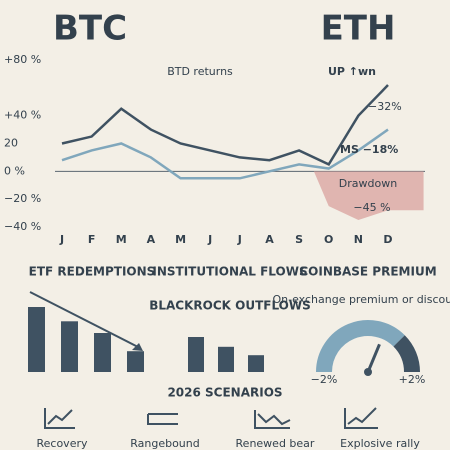 This screenshot has width=450, height=450. Describe the element at coordinates (352, 71) in the screenshot. I see `annotation: UP ↑wn` at that location.